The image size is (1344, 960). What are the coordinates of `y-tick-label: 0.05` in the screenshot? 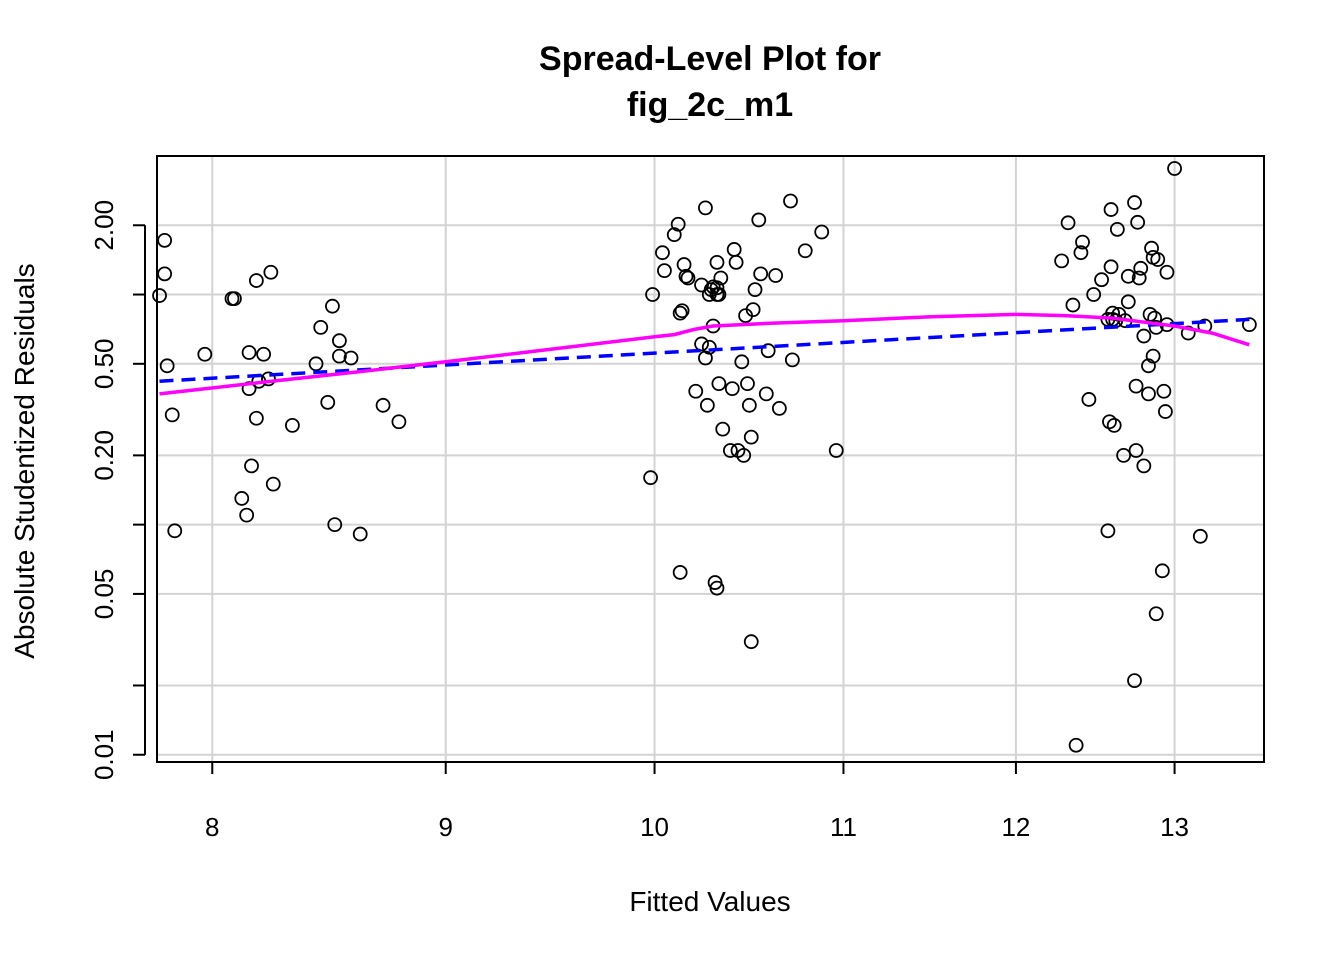 It's located at (104, 594).